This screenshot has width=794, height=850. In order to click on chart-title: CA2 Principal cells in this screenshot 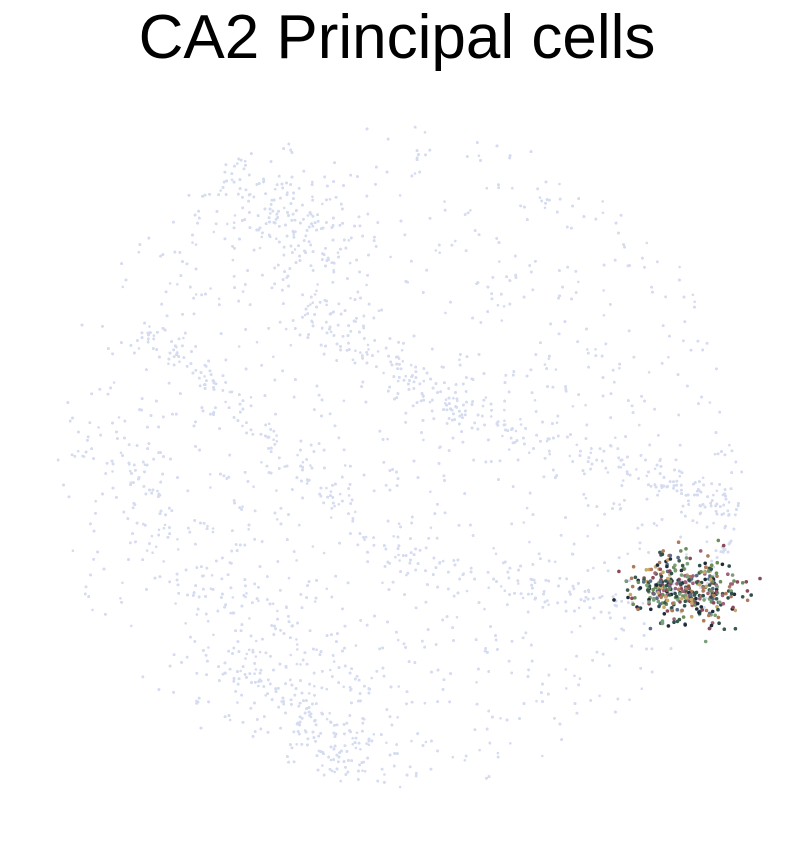, I will do `click(397, 37)`.